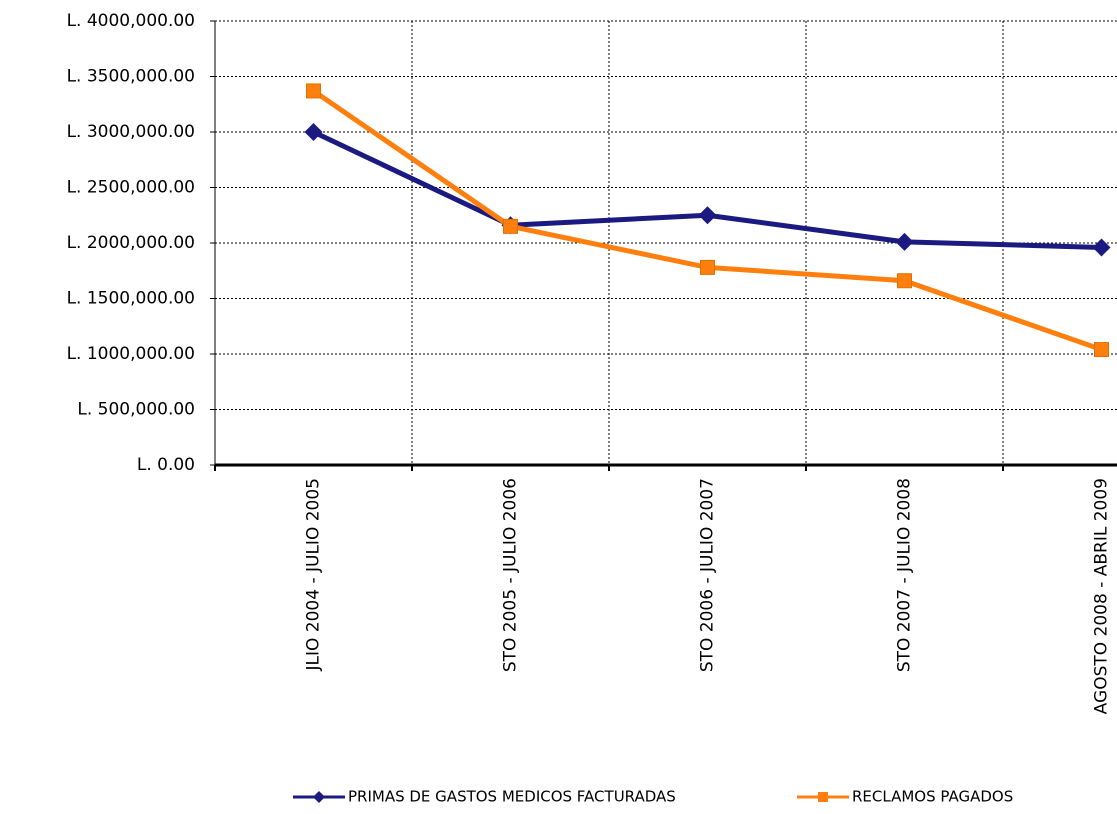  I want to click on legend-label: RECLAMOS PAGADOS, so click(932, 797).